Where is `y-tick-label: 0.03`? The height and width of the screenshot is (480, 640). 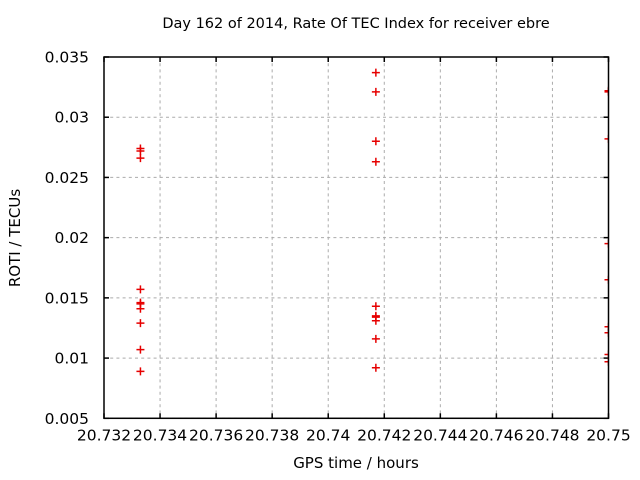 y-tick-label: 0.03 is located at coordinates (71, 118).